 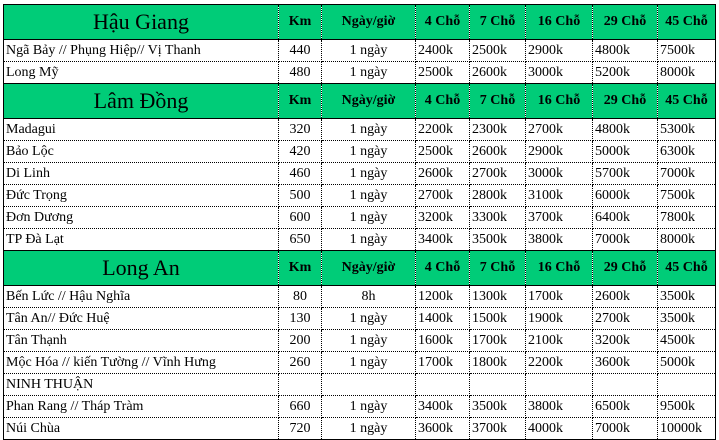 I want to click on destination-name: Tân An// Đức Huệ, so click(x=141, y=318).